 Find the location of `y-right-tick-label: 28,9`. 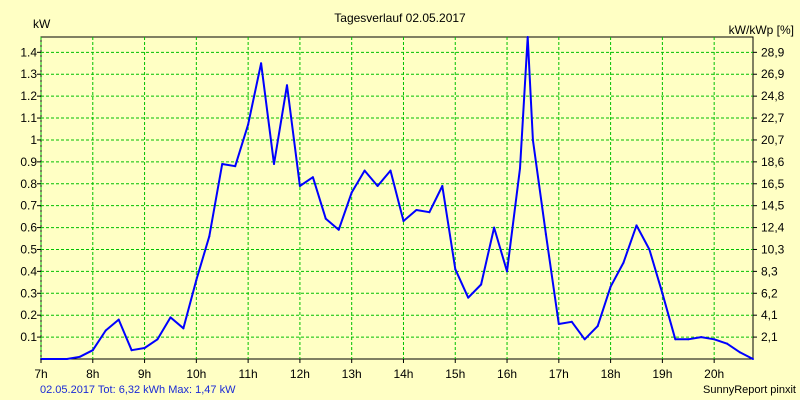

y-right-tick-label: 28,9 is located at coordinates (773, 52).